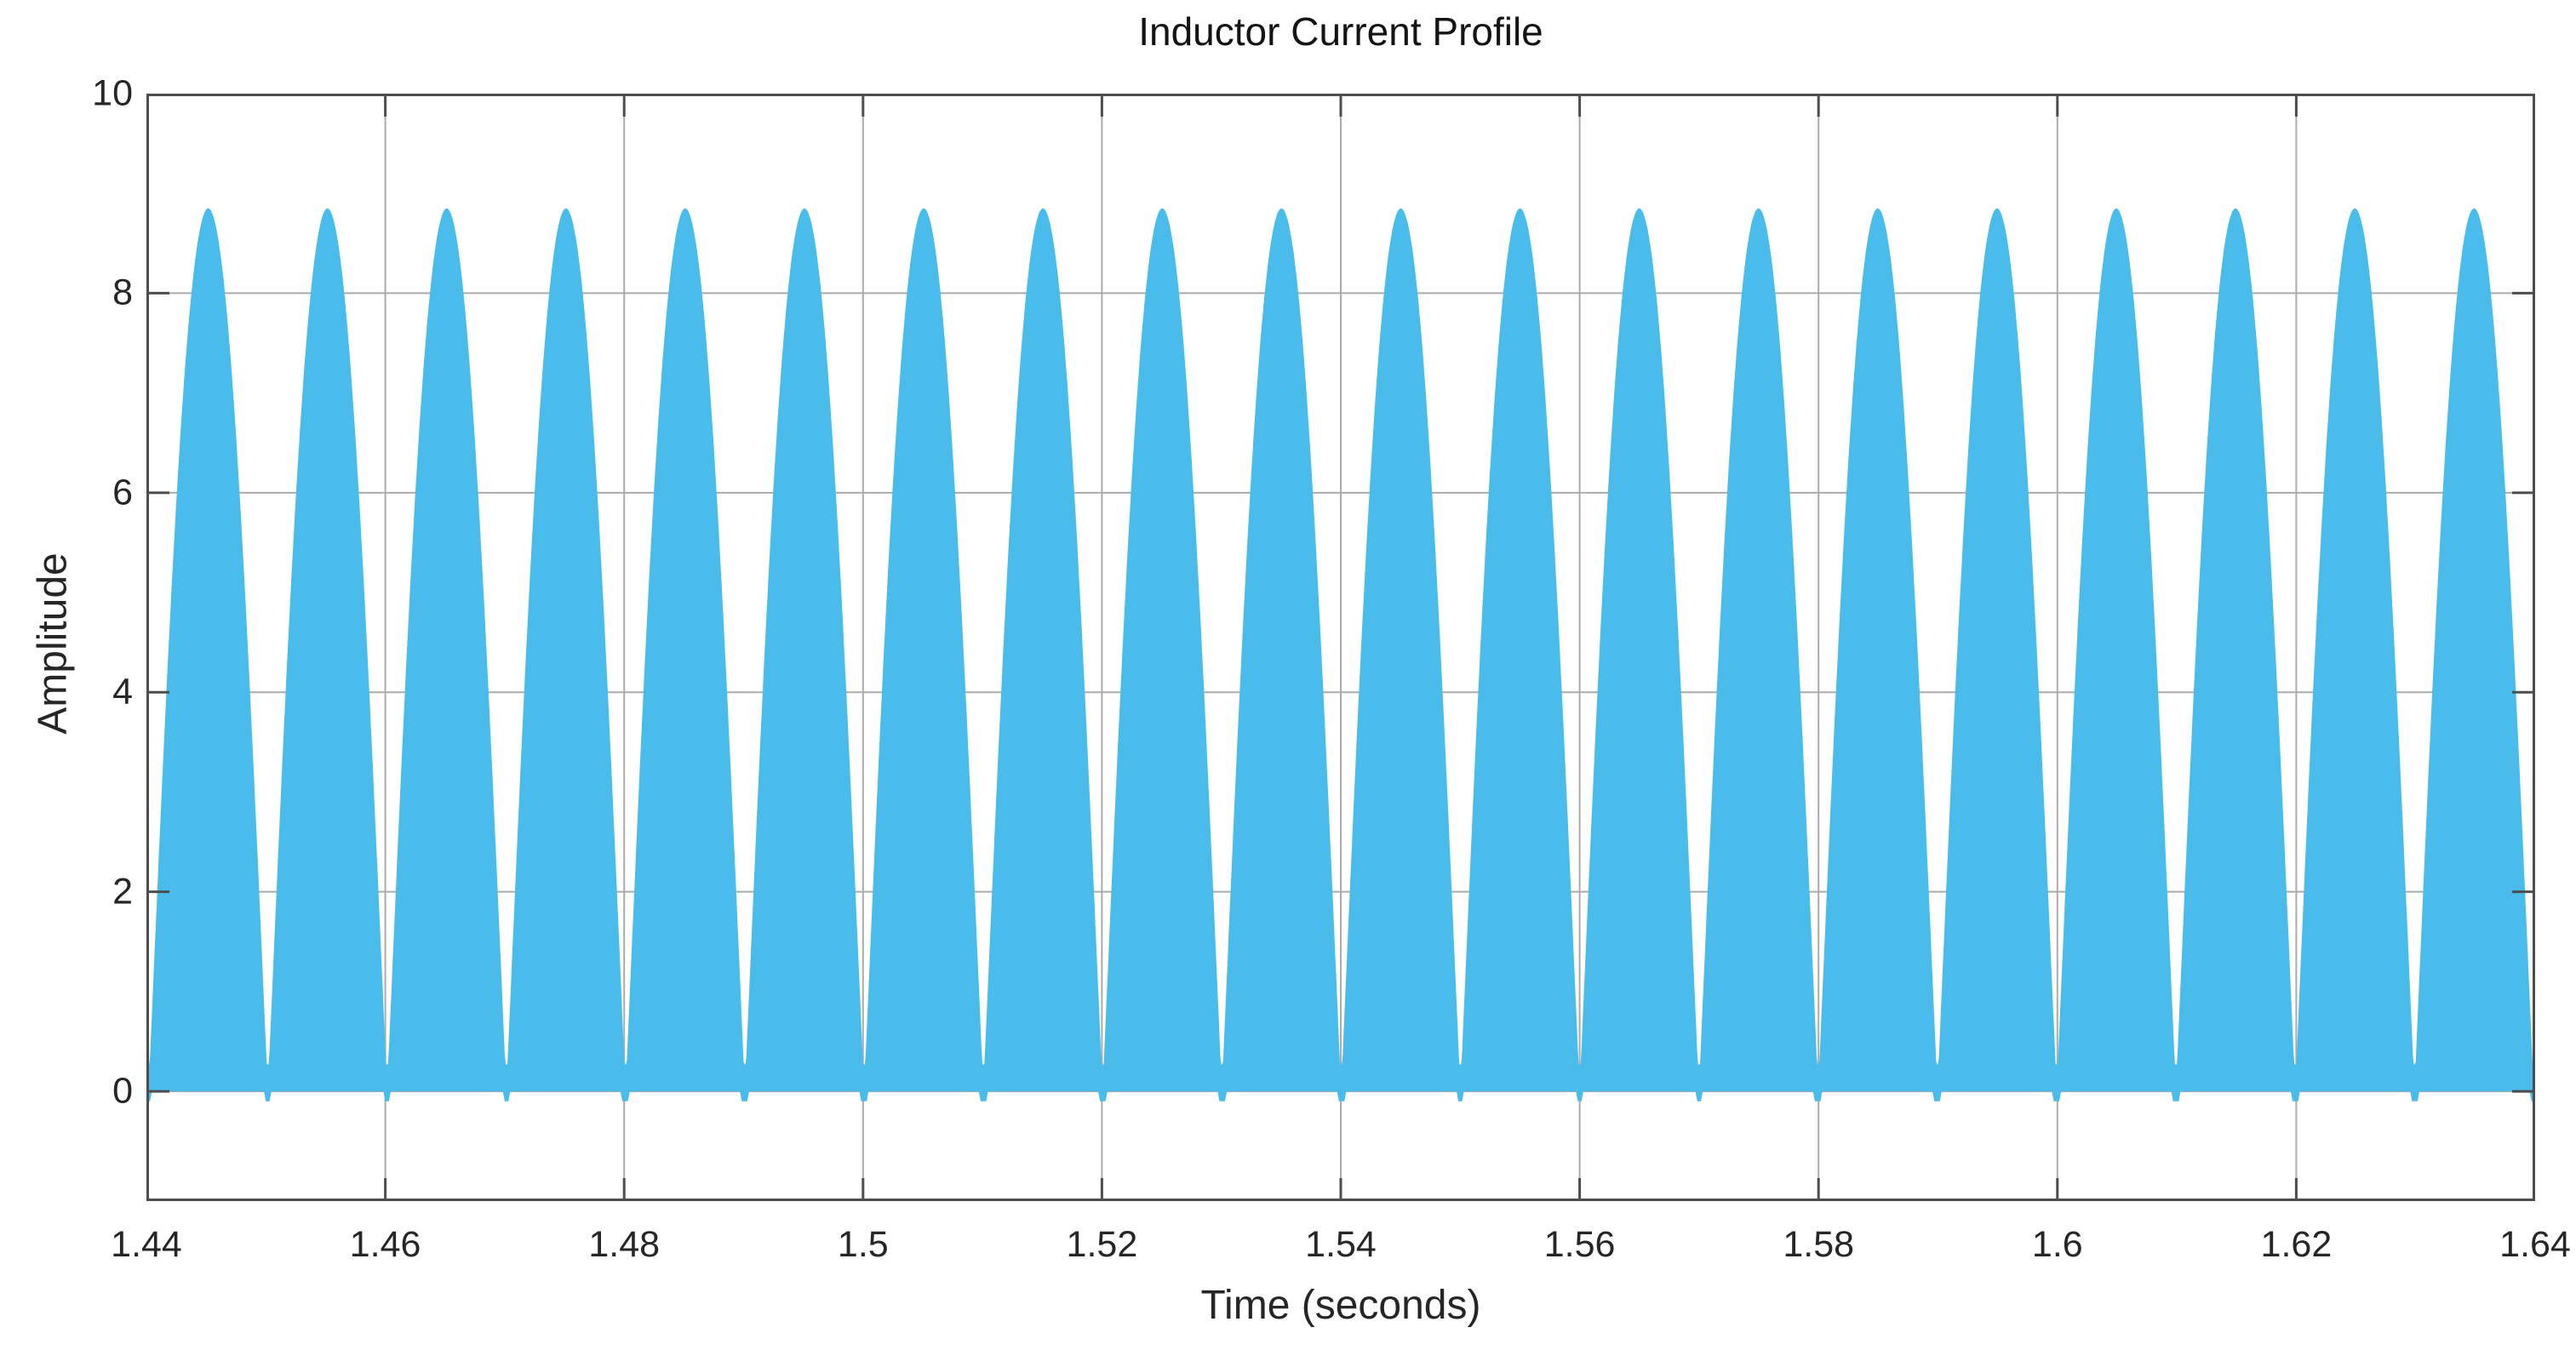  What do you see at coordinates (1340, 31) in the screenshot?
I see `plot-title: Inductor Current Profile` at bounding box center [1340, 31].